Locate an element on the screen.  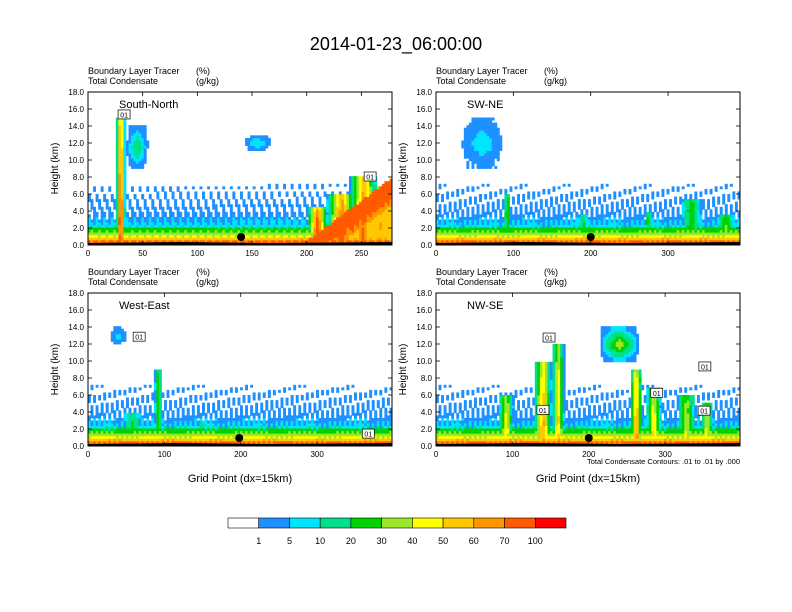
panel-header: Total Condensate is located at coordinates (123, 81).